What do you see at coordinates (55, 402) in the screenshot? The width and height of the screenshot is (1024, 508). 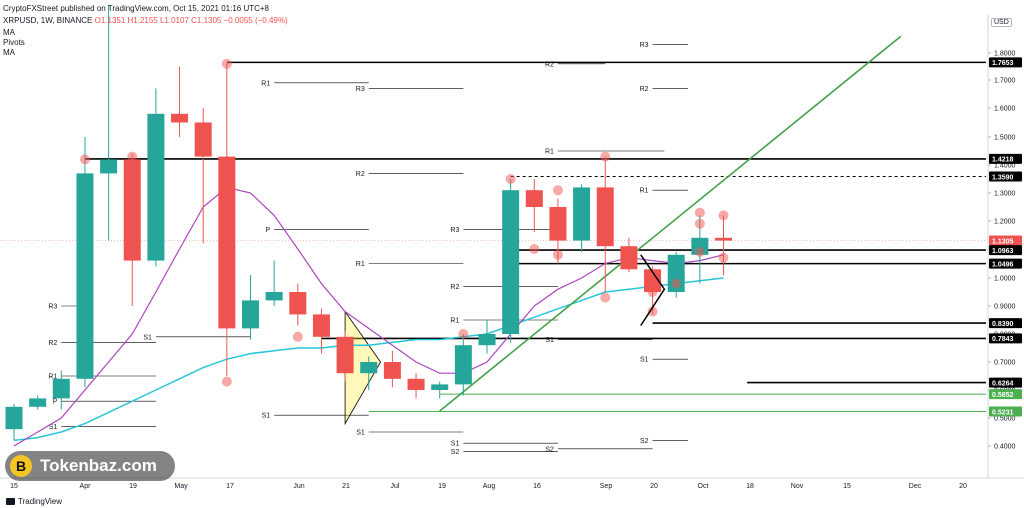 I see `pivot-level-label: P` at bounding box center [55, 402].